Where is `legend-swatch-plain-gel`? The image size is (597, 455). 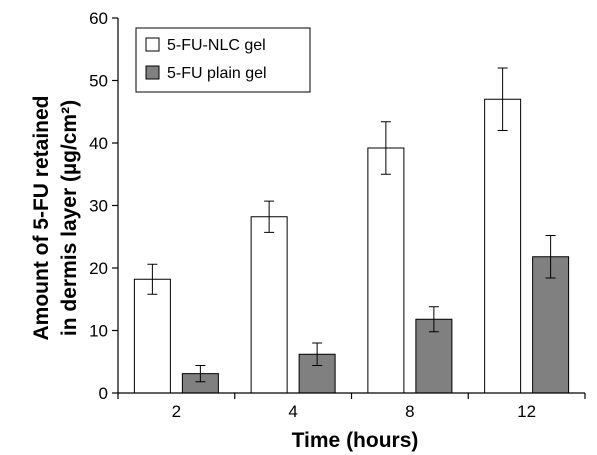 legend-swatch-plain-gel is located at coordinates (152, 72).